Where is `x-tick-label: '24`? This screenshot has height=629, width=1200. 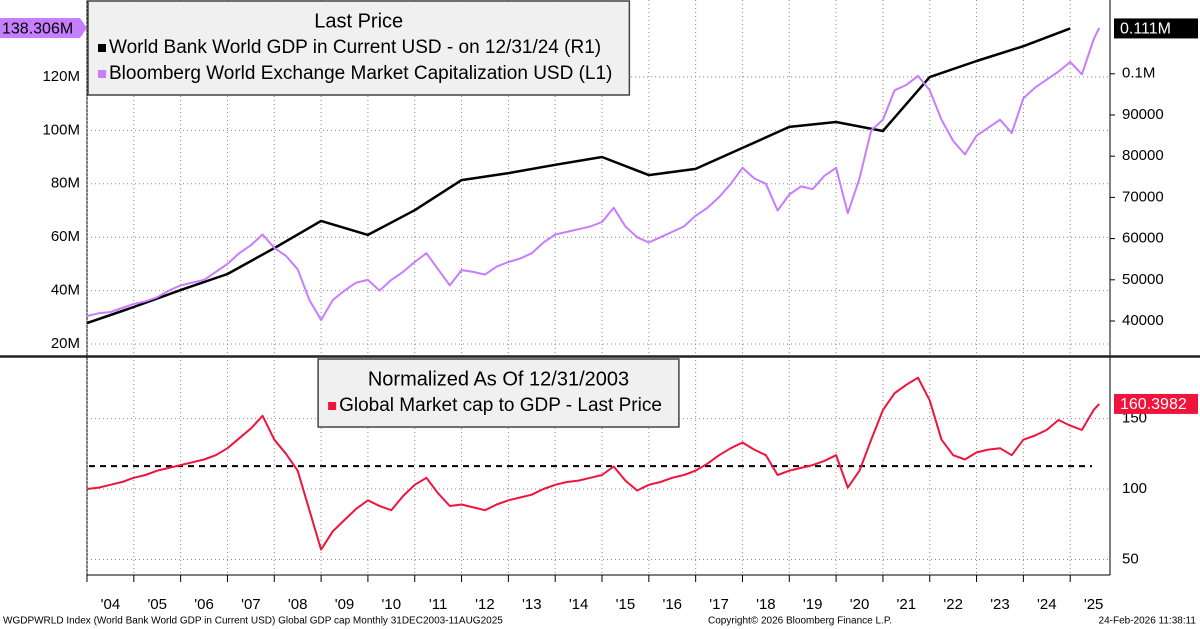 x-tick-label: '24 is located at coordinates (1047, 604).